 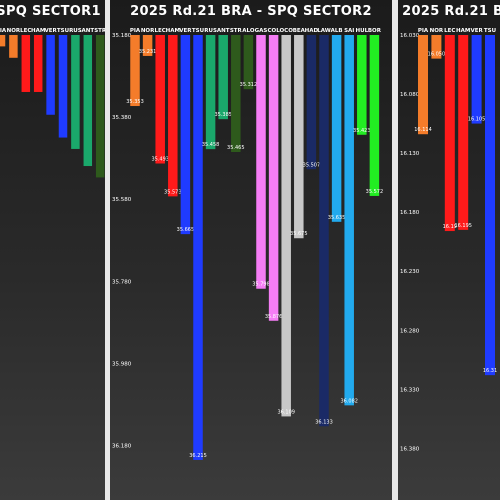 What do you see at coordinates (99, 31) in the screenshot?
I see `category-label: STR` at bounding box center [99, 31].